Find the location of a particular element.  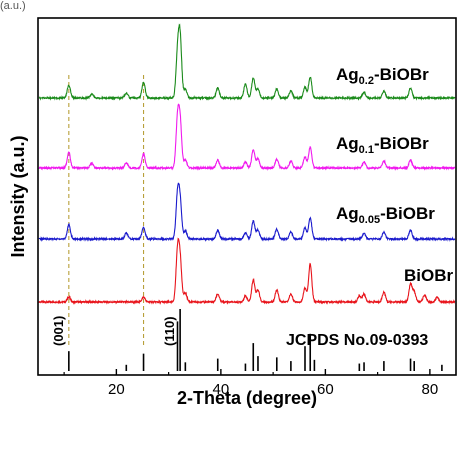

series-label-1: Ag0.05-BiOBr is located at coordinates (385, 215).